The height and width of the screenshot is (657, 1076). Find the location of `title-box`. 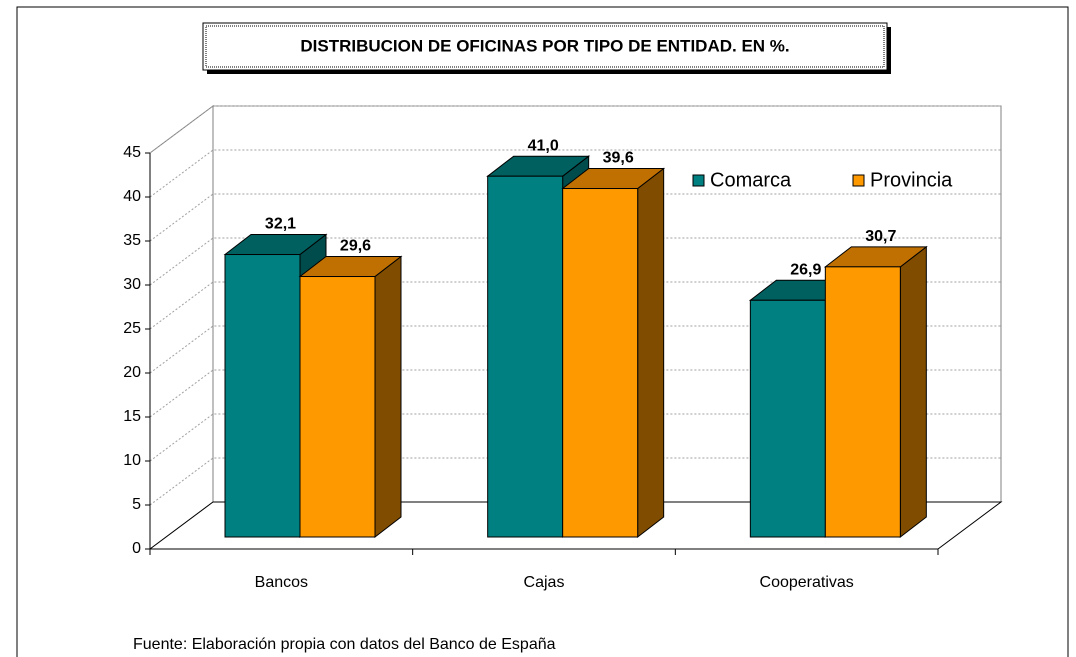

title-box is located at coordinates (545, 46).